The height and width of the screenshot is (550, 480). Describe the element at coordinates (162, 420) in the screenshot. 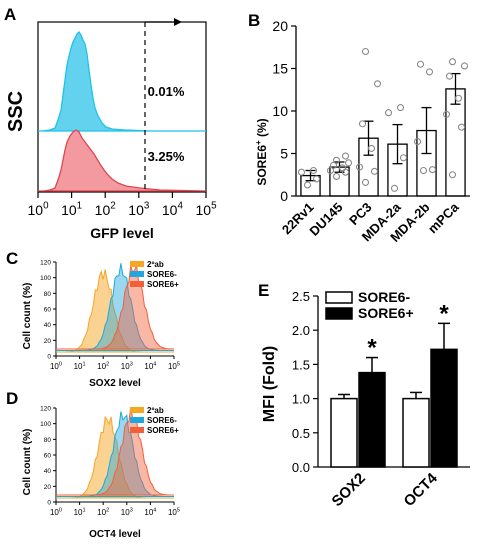

I see `panel-d-legend-label: SORE6-` at that location.